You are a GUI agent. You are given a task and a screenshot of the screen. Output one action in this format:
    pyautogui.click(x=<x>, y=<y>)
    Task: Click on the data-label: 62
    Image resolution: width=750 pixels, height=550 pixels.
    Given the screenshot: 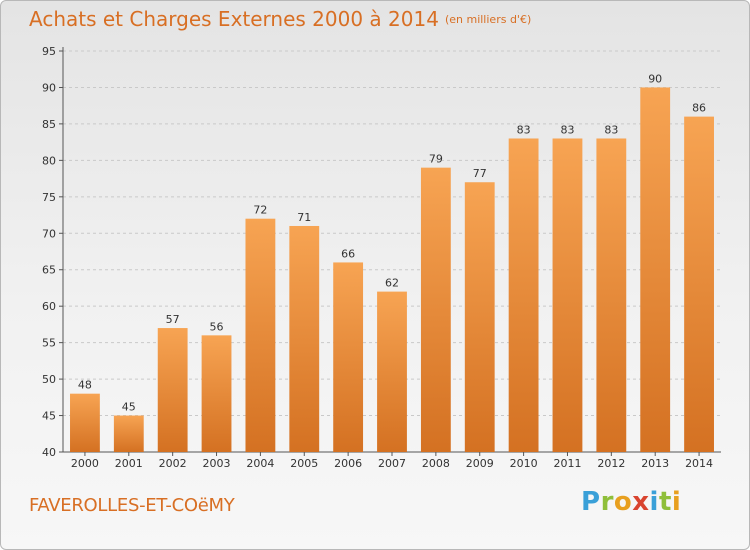 What is the action you would take?
    pyautogui.click(x=392, y=283)
    